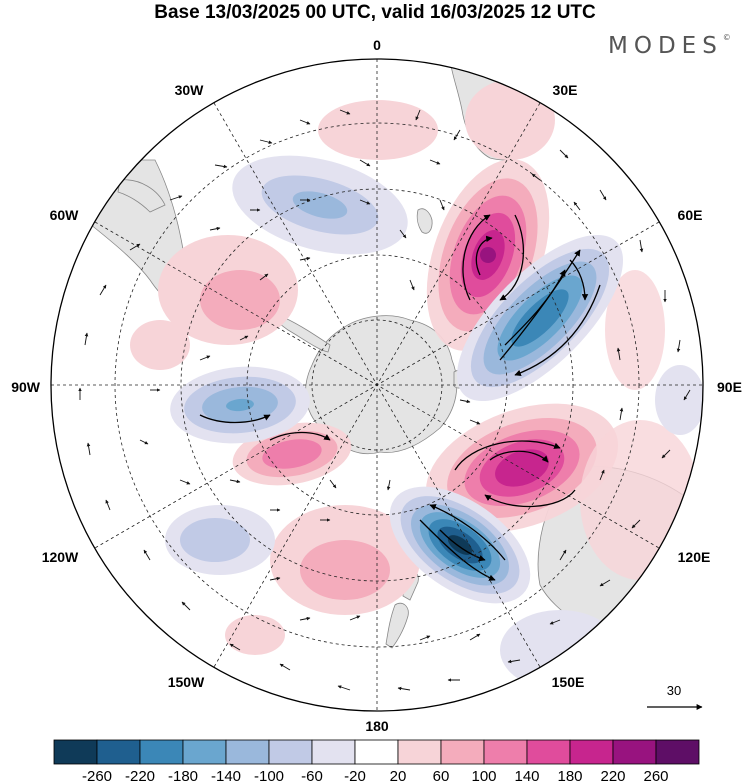 This screenshot has width=750, height=783. Describe the element at coordinates (510, 120) in the screenshot. I see `positive-anomaly-africa` at that location.